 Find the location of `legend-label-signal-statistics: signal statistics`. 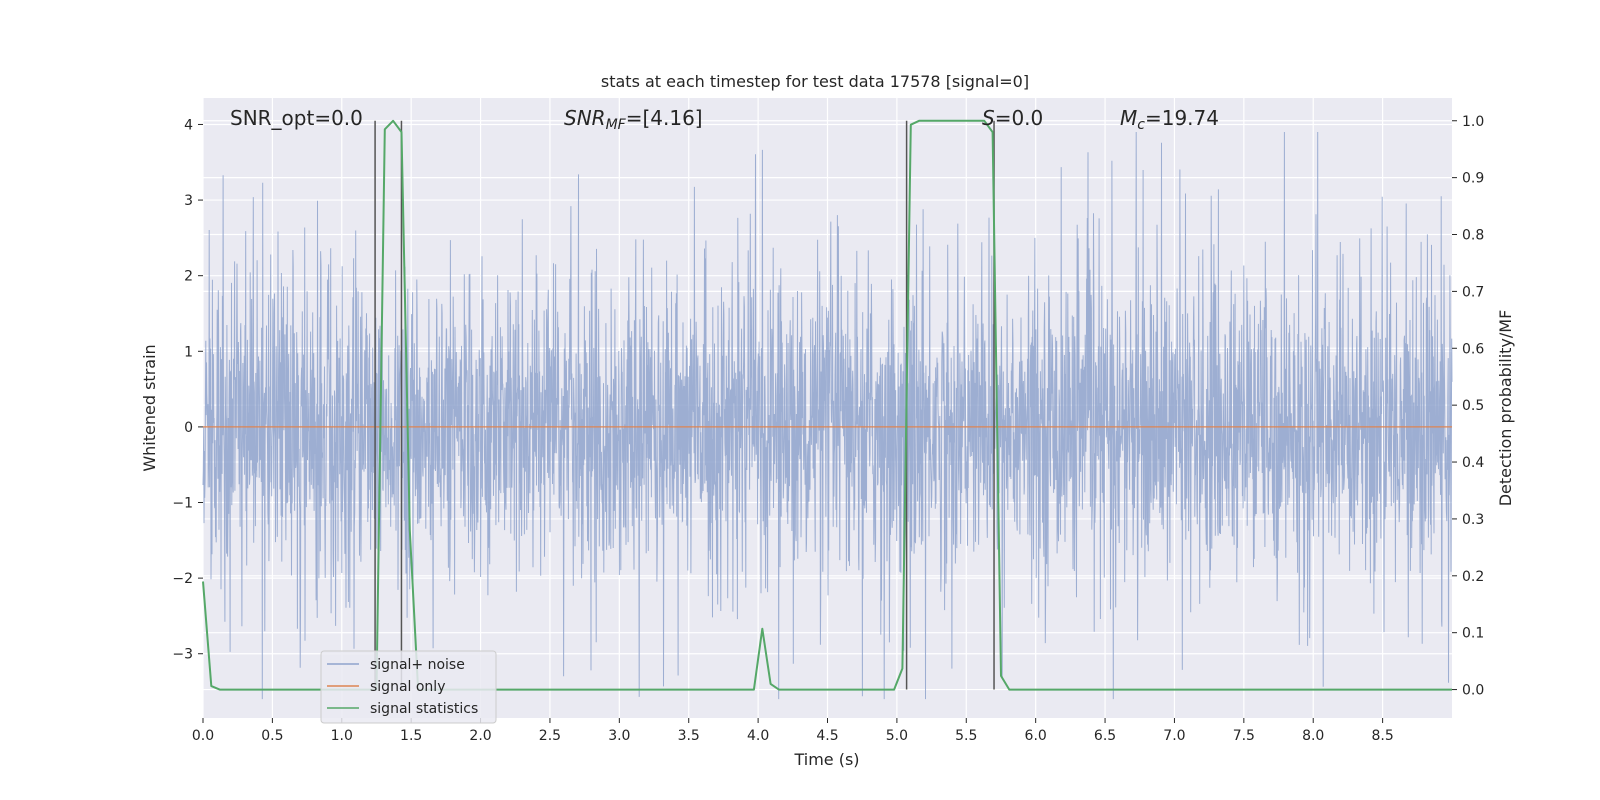

legend-label-signal-statistics: signal statistics is located at coordinates (424, 709).